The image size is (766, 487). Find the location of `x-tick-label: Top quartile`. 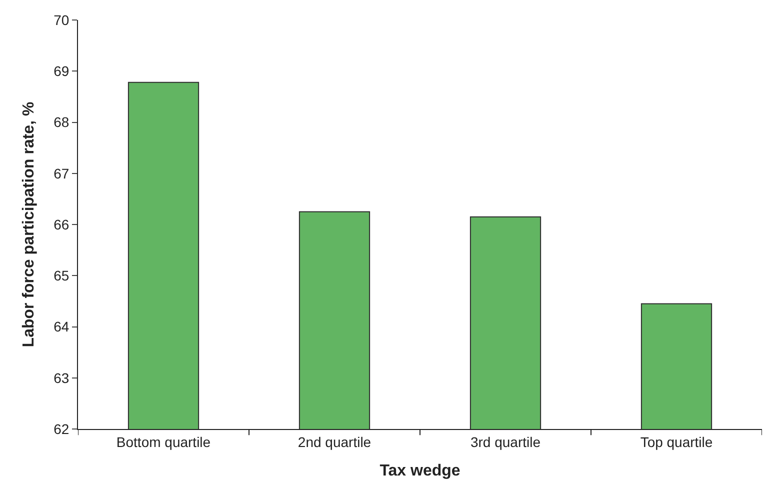

x-tick-label: Top quartile is located at coordinates (676, 442).